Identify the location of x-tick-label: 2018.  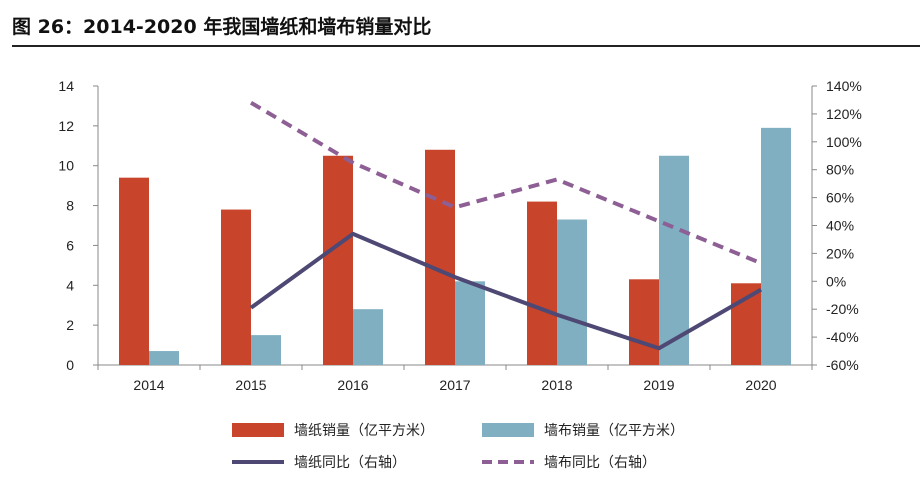
(556, 385).